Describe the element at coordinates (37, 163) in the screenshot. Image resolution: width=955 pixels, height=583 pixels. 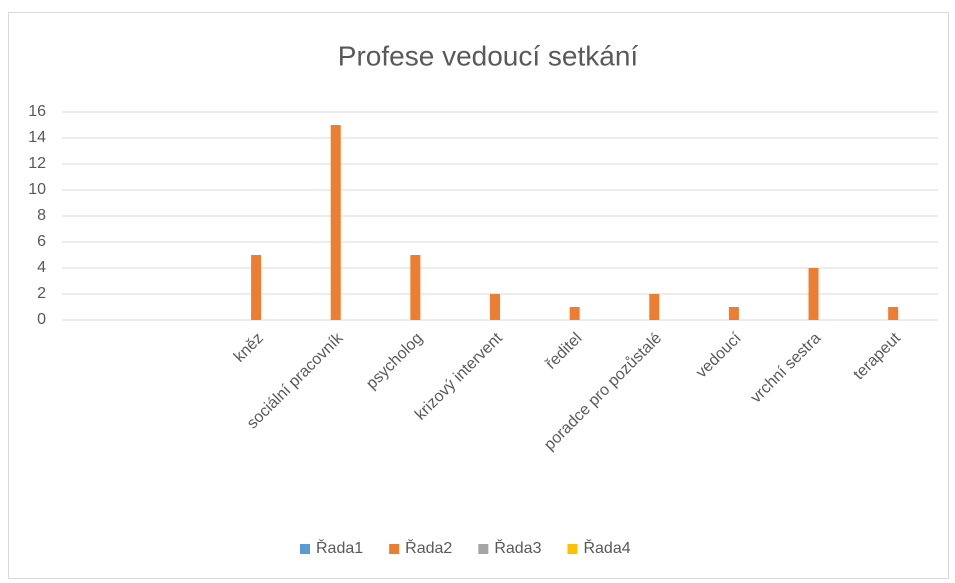
I see `y-tick-label: 12` at that location.